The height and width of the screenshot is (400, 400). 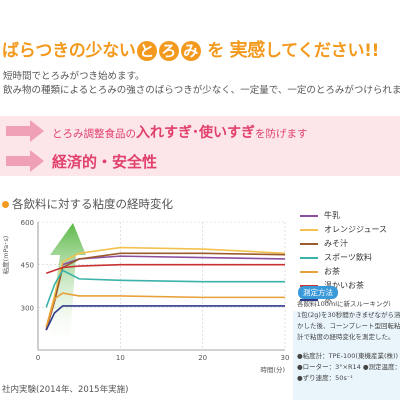 What do you see at coordinates (328, 299) in the screenshot?
I see `legend-label: 水` at bounding box center [328, 299].